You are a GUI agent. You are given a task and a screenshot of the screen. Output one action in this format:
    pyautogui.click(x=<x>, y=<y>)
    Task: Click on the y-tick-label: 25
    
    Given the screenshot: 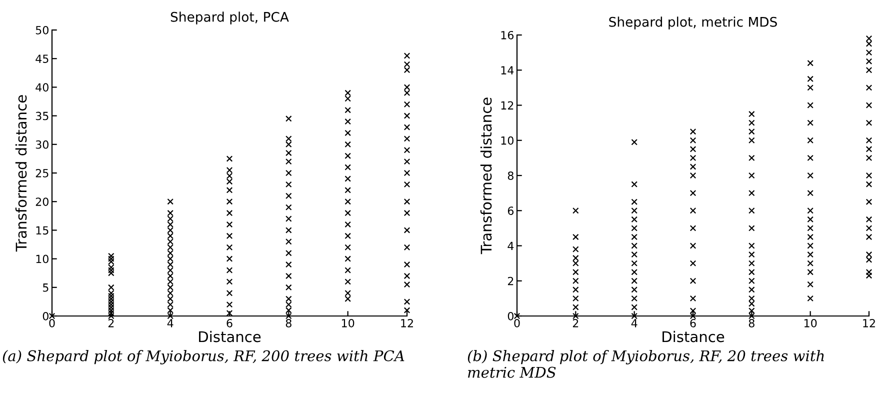 What is the action you would take?
    pyautogui.click(x=42, y=173)
    